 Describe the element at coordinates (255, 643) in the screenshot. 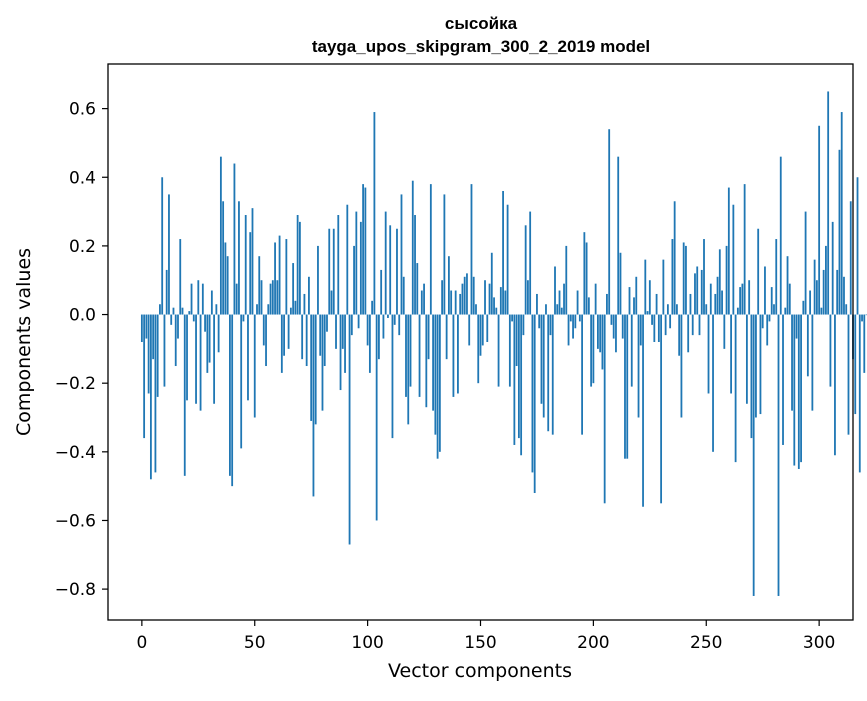

I see `x-tick-label: 50` at that location.